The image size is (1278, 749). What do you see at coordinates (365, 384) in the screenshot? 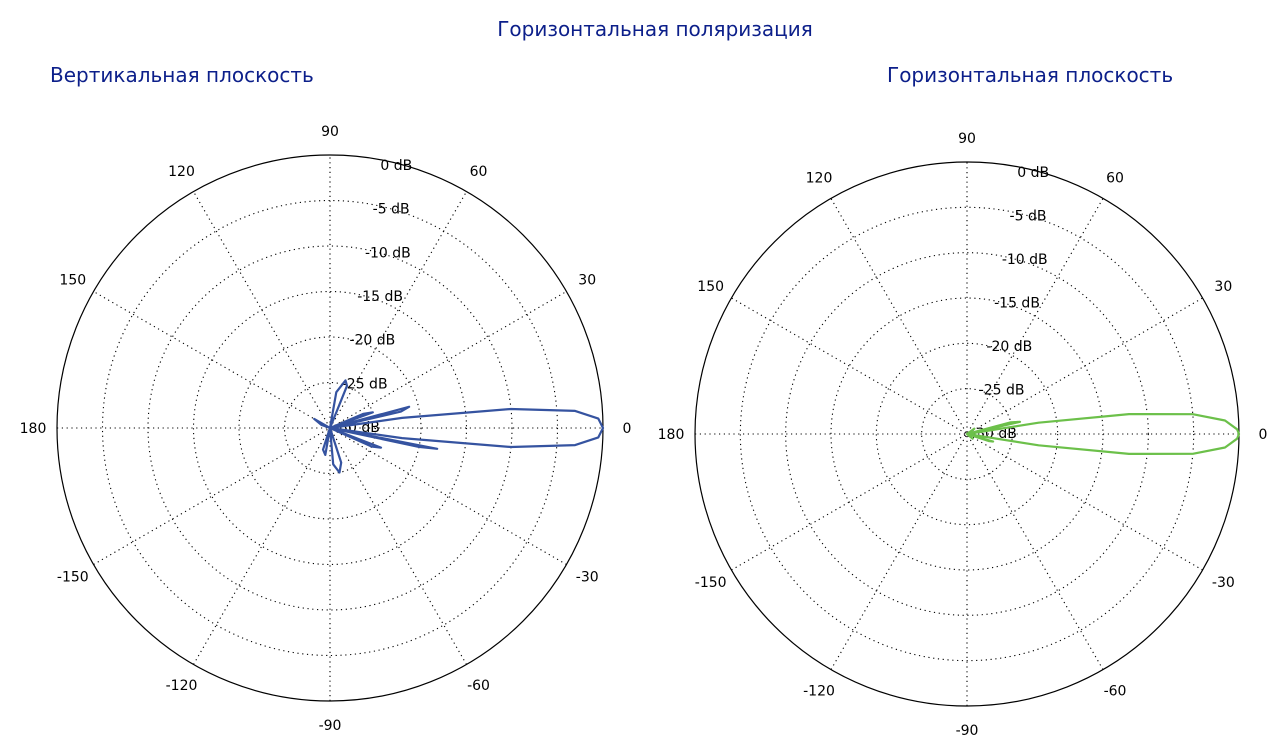
I see `vertical-plane-radial-tick-label: -25 dB` at bounding box center [365, 384].